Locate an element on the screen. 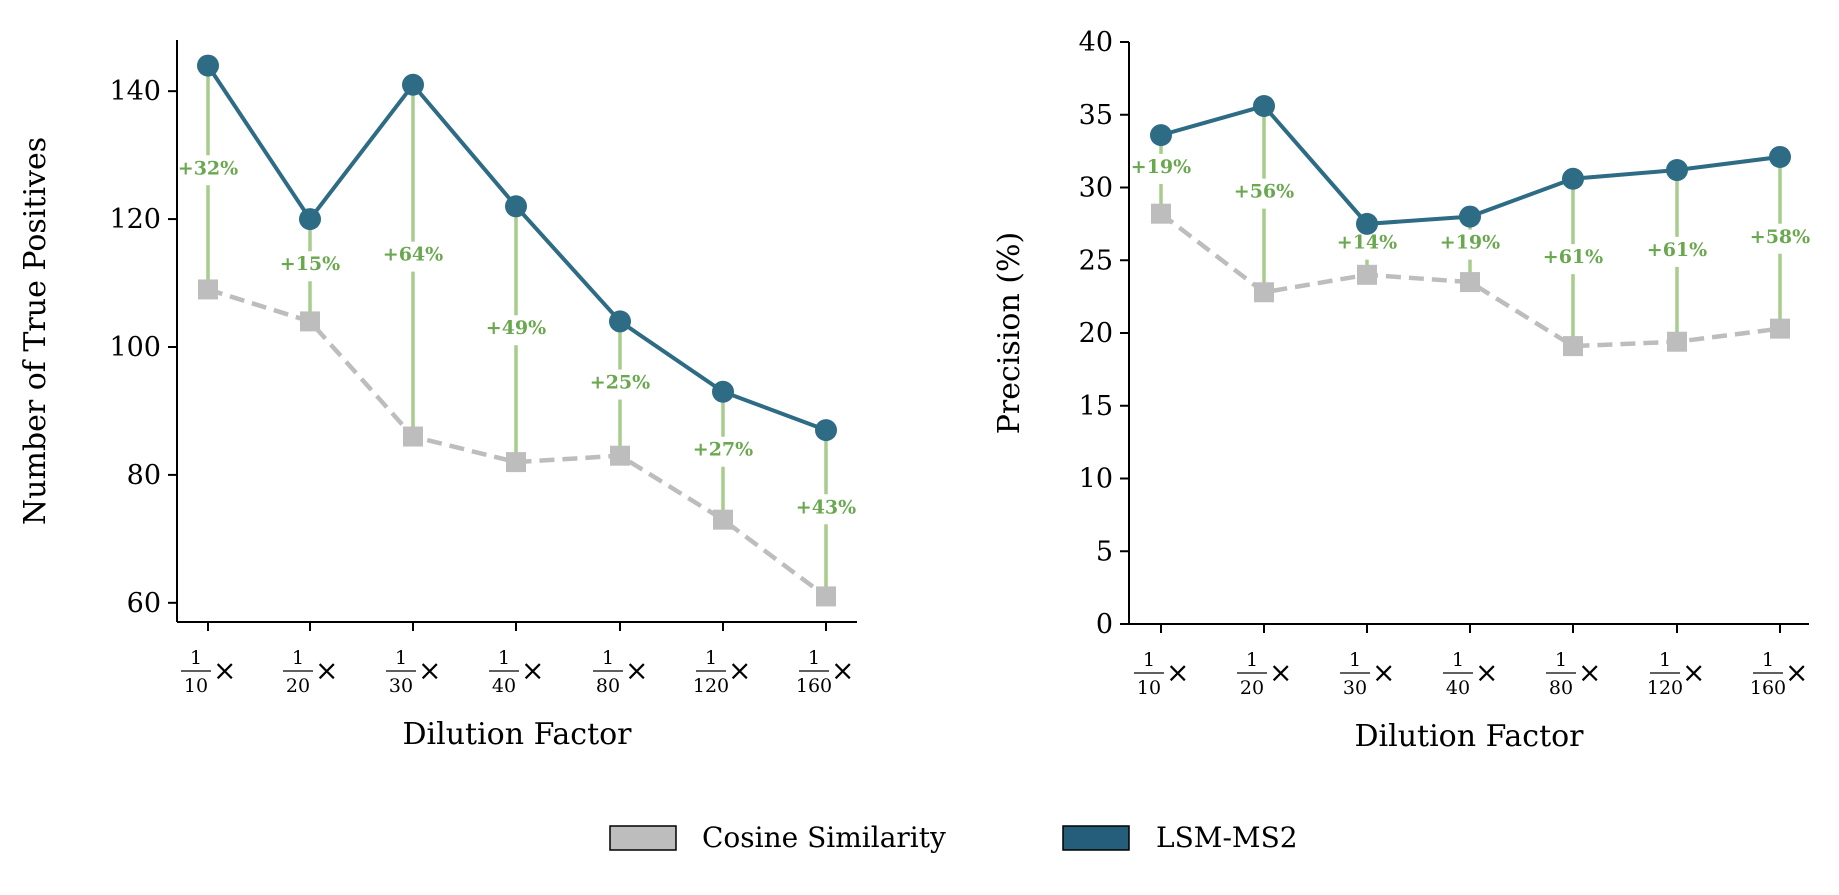  improvement-label: +58% is located at coordinates (1780, 237).